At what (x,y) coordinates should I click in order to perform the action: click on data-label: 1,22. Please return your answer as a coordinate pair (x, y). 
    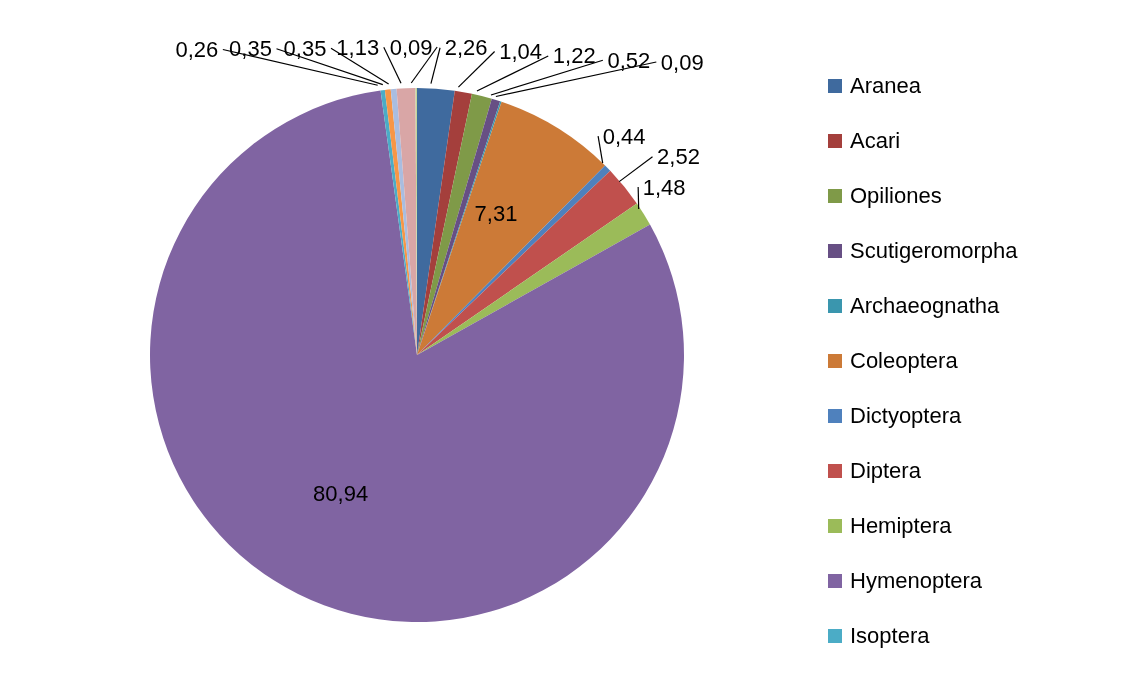
    Looking at the image, I should click on (574, 56).